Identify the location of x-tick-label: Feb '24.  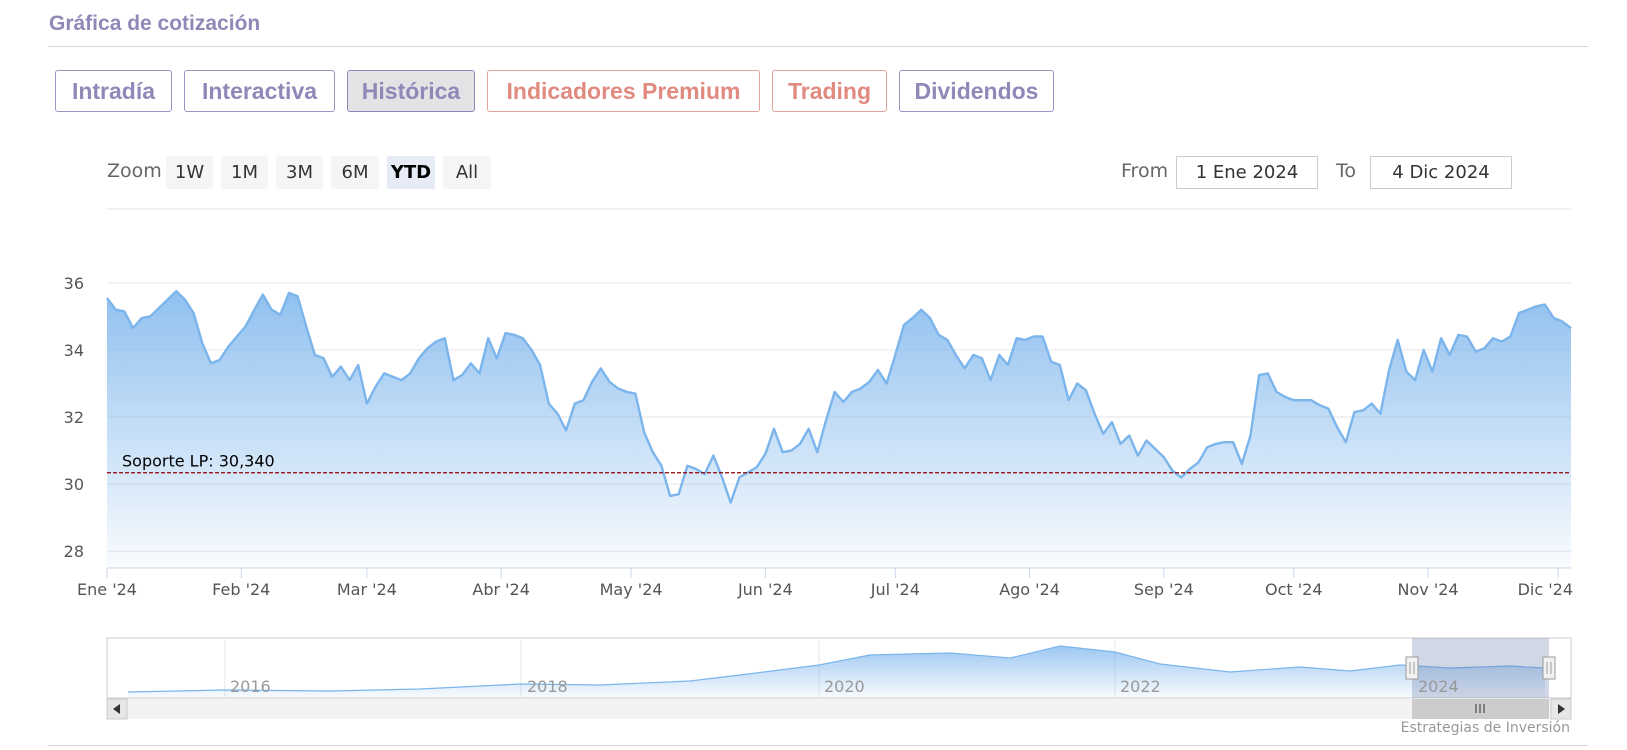
(241, 589).